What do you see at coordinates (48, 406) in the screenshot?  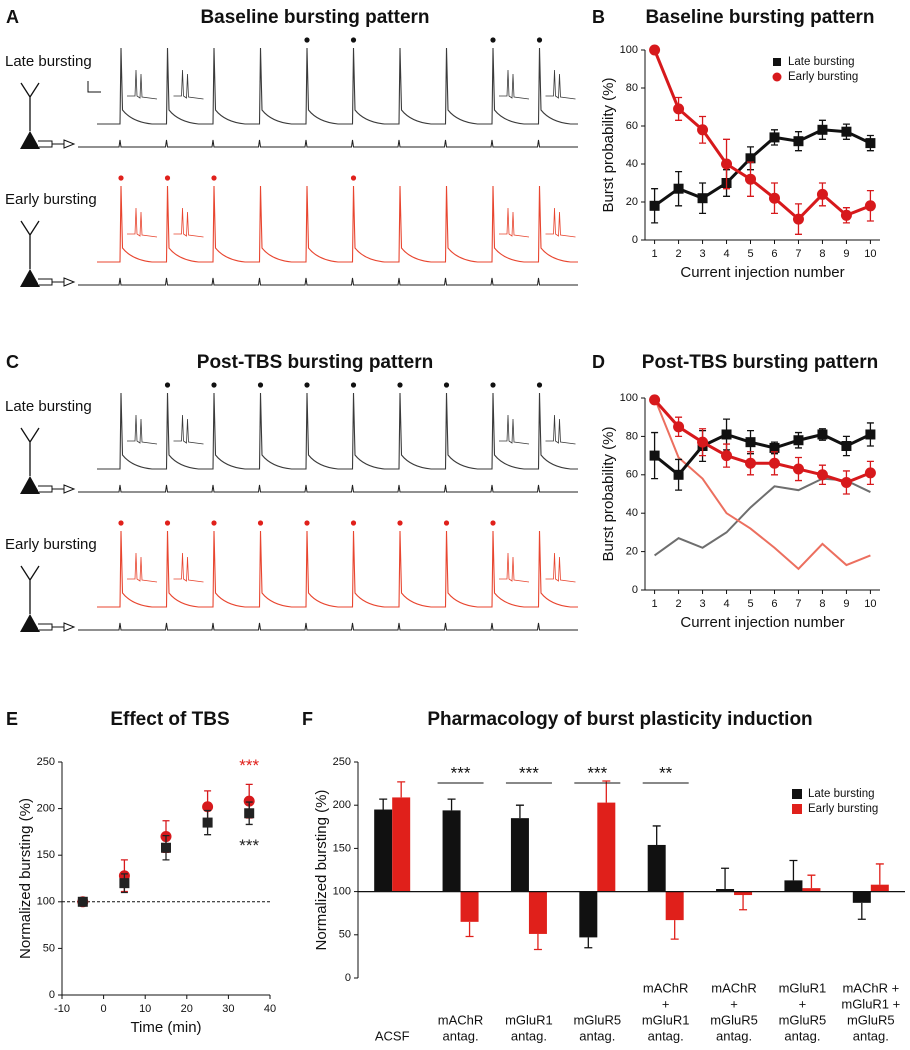 I see `row-label: Late bursting` at bounding box center [48, 406].